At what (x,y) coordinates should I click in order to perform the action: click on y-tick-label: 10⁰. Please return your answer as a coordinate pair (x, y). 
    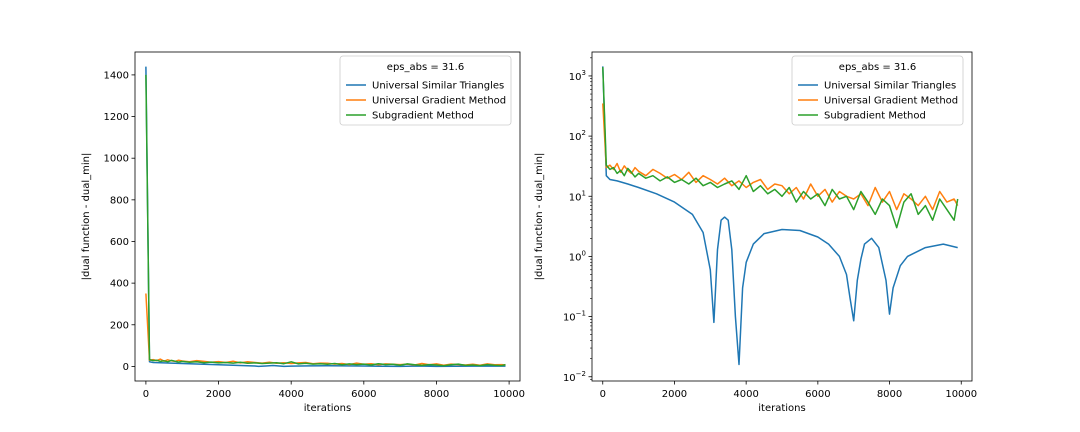
    Looking at the image, I should click on (577, 256).